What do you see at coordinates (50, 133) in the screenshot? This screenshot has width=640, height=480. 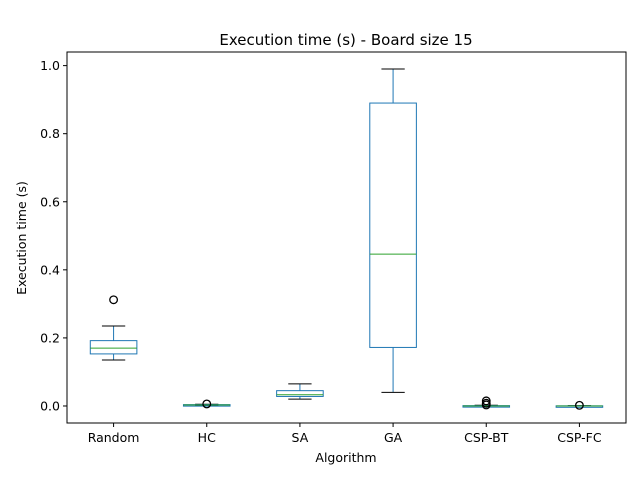 I see `y-tick-label: 0.8` at bounding box center [50, 133].